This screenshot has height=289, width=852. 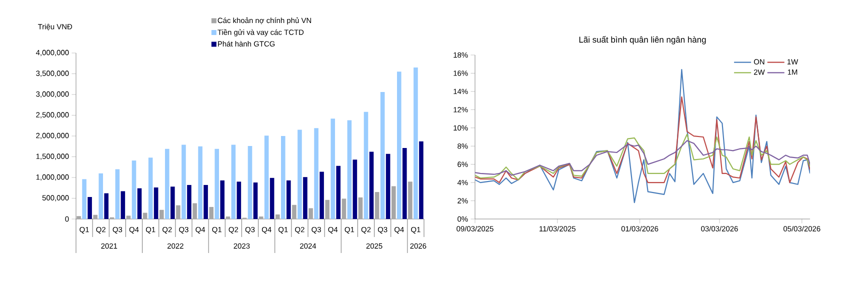 What do you see at coordinates (642, 40) in the screenshot?
I see `chart-title: Lãi suất bình quân liên ngân hàng` at bounding box center [642, 40].